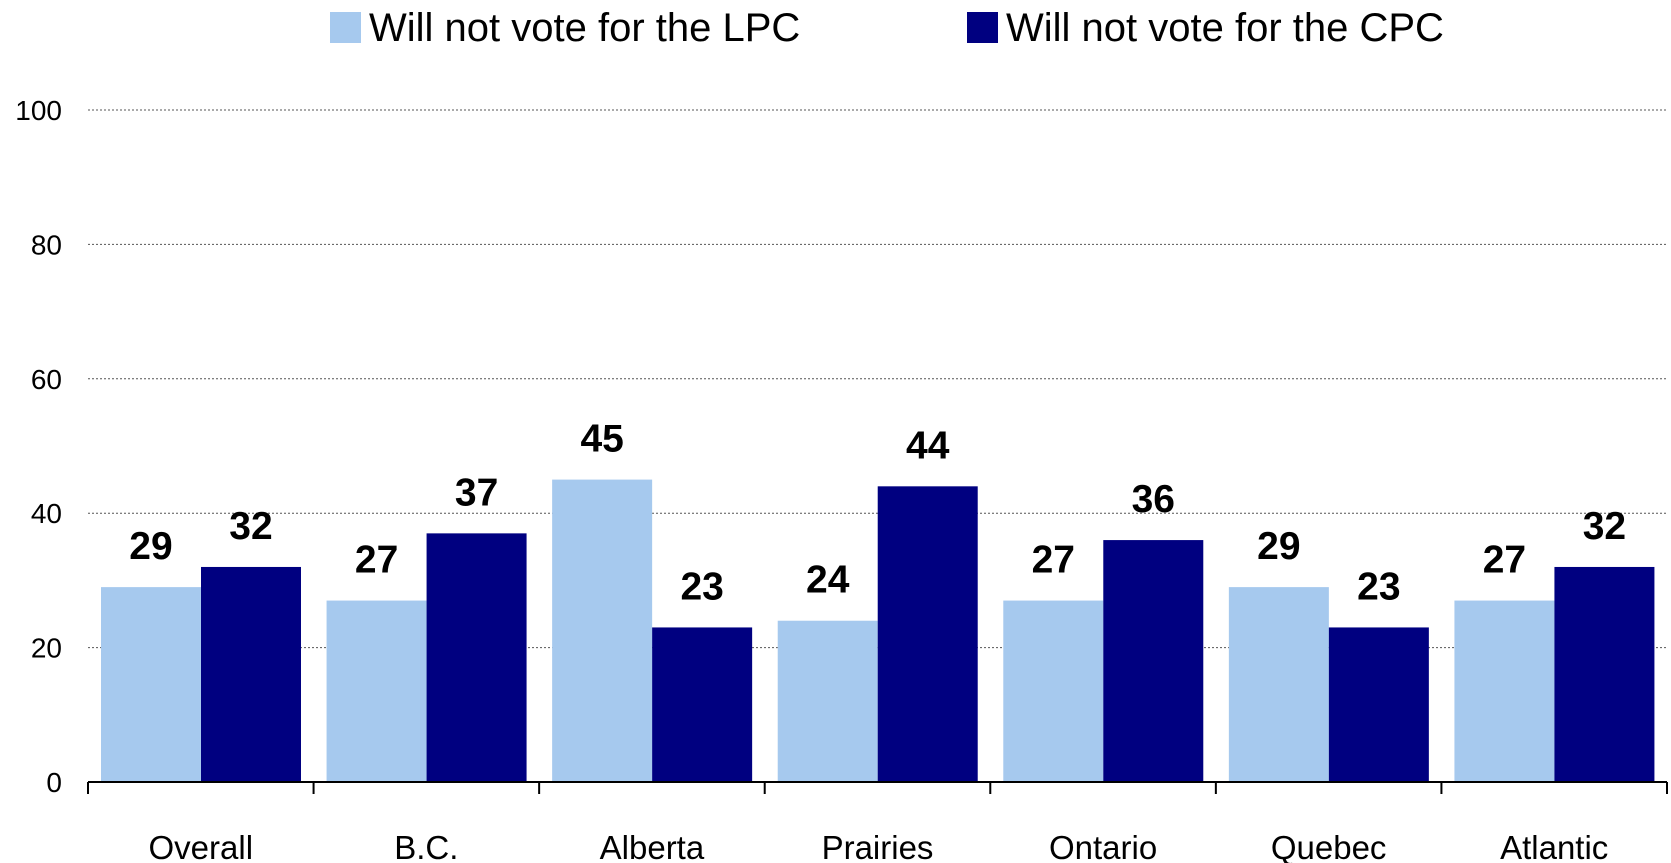 Image resolution: width=1671 pixels, height=863 pixels. What do you see at coordinates (46, 648) in the screenshot?
I see `y-tick-label: 20` at bounding box center [46, 648].